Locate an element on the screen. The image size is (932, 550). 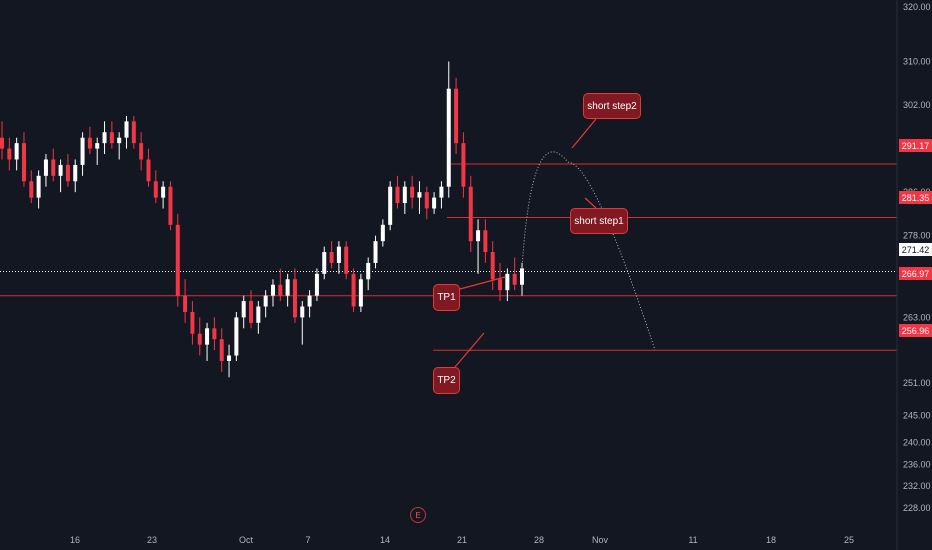
earnings-marker: E is located at coordinates (418, 515).